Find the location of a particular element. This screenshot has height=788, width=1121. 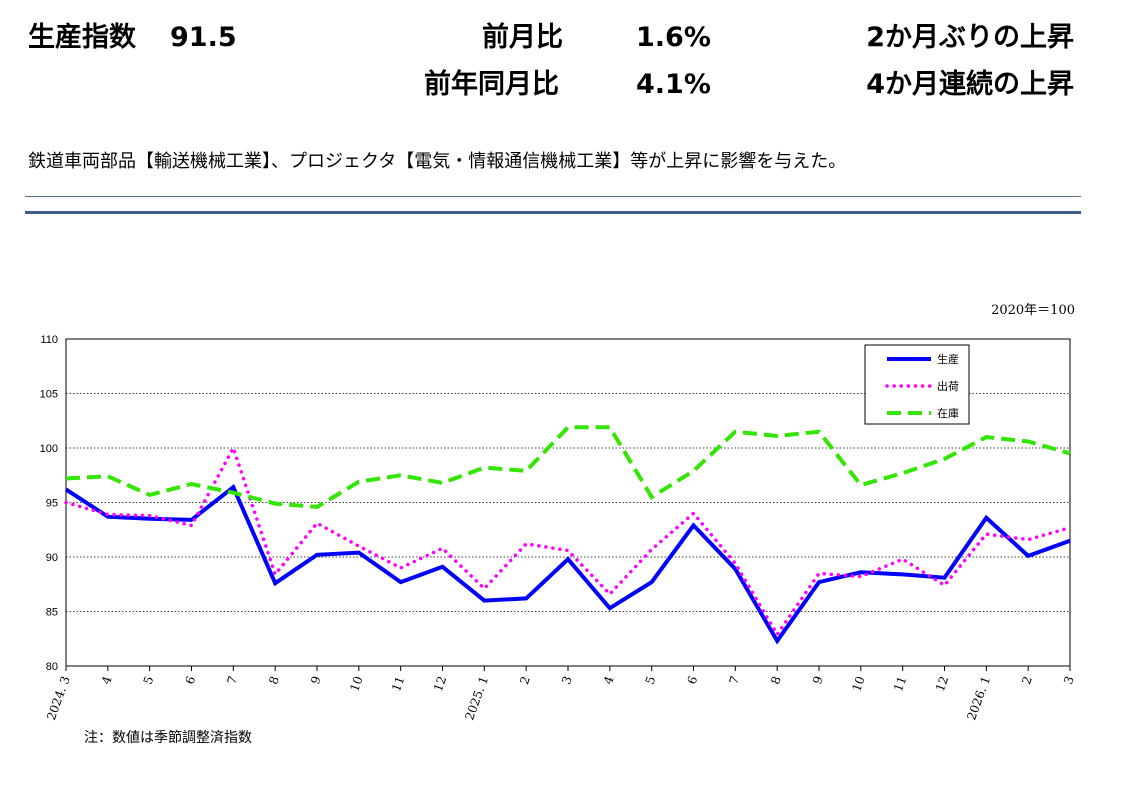

y-tick-label: 105 is located at coordinates (49, 395).